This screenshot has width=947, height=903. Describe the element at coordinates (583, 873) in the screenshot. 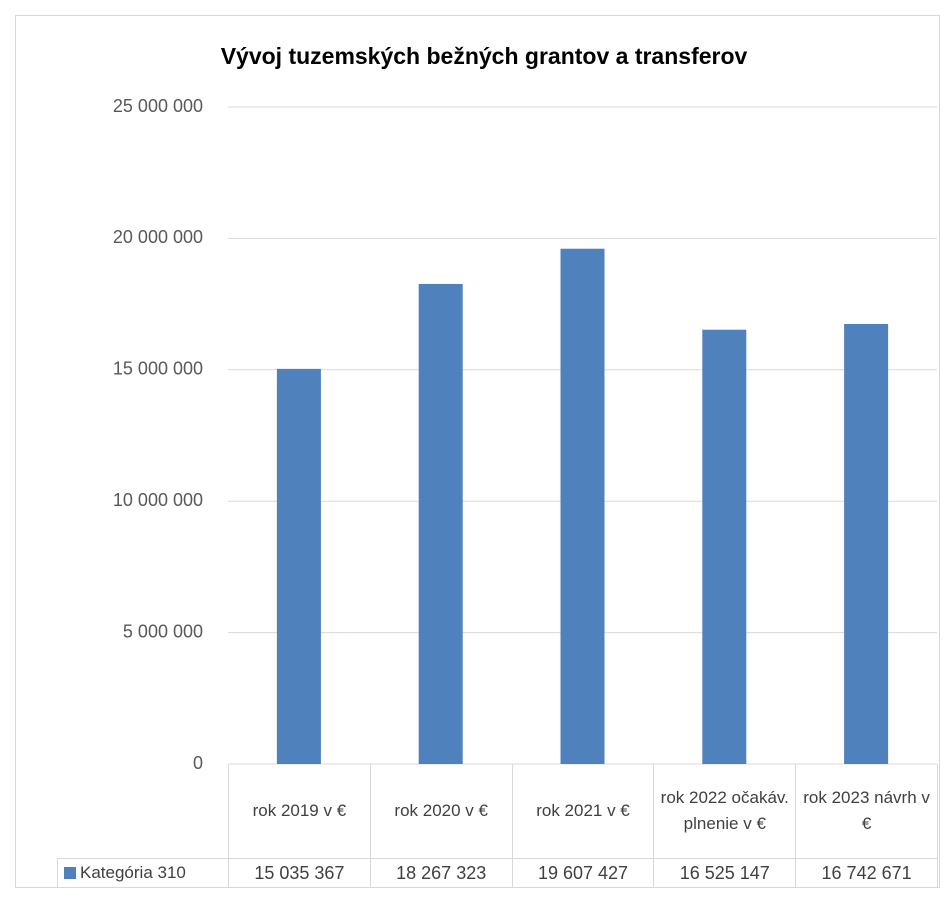

I see `value-cell: 19 607 427` at that location.